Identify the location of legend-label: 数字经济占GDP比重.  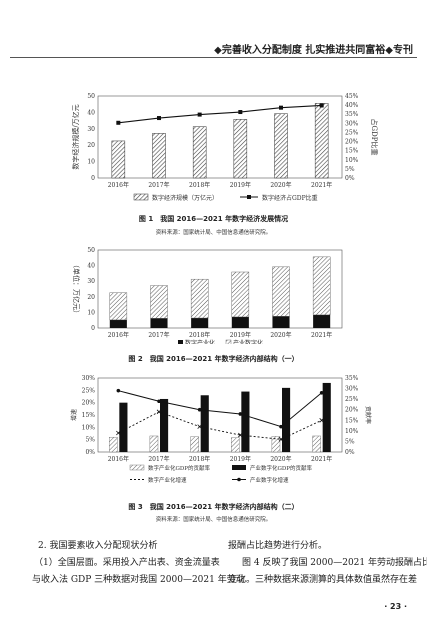
(290, 198).